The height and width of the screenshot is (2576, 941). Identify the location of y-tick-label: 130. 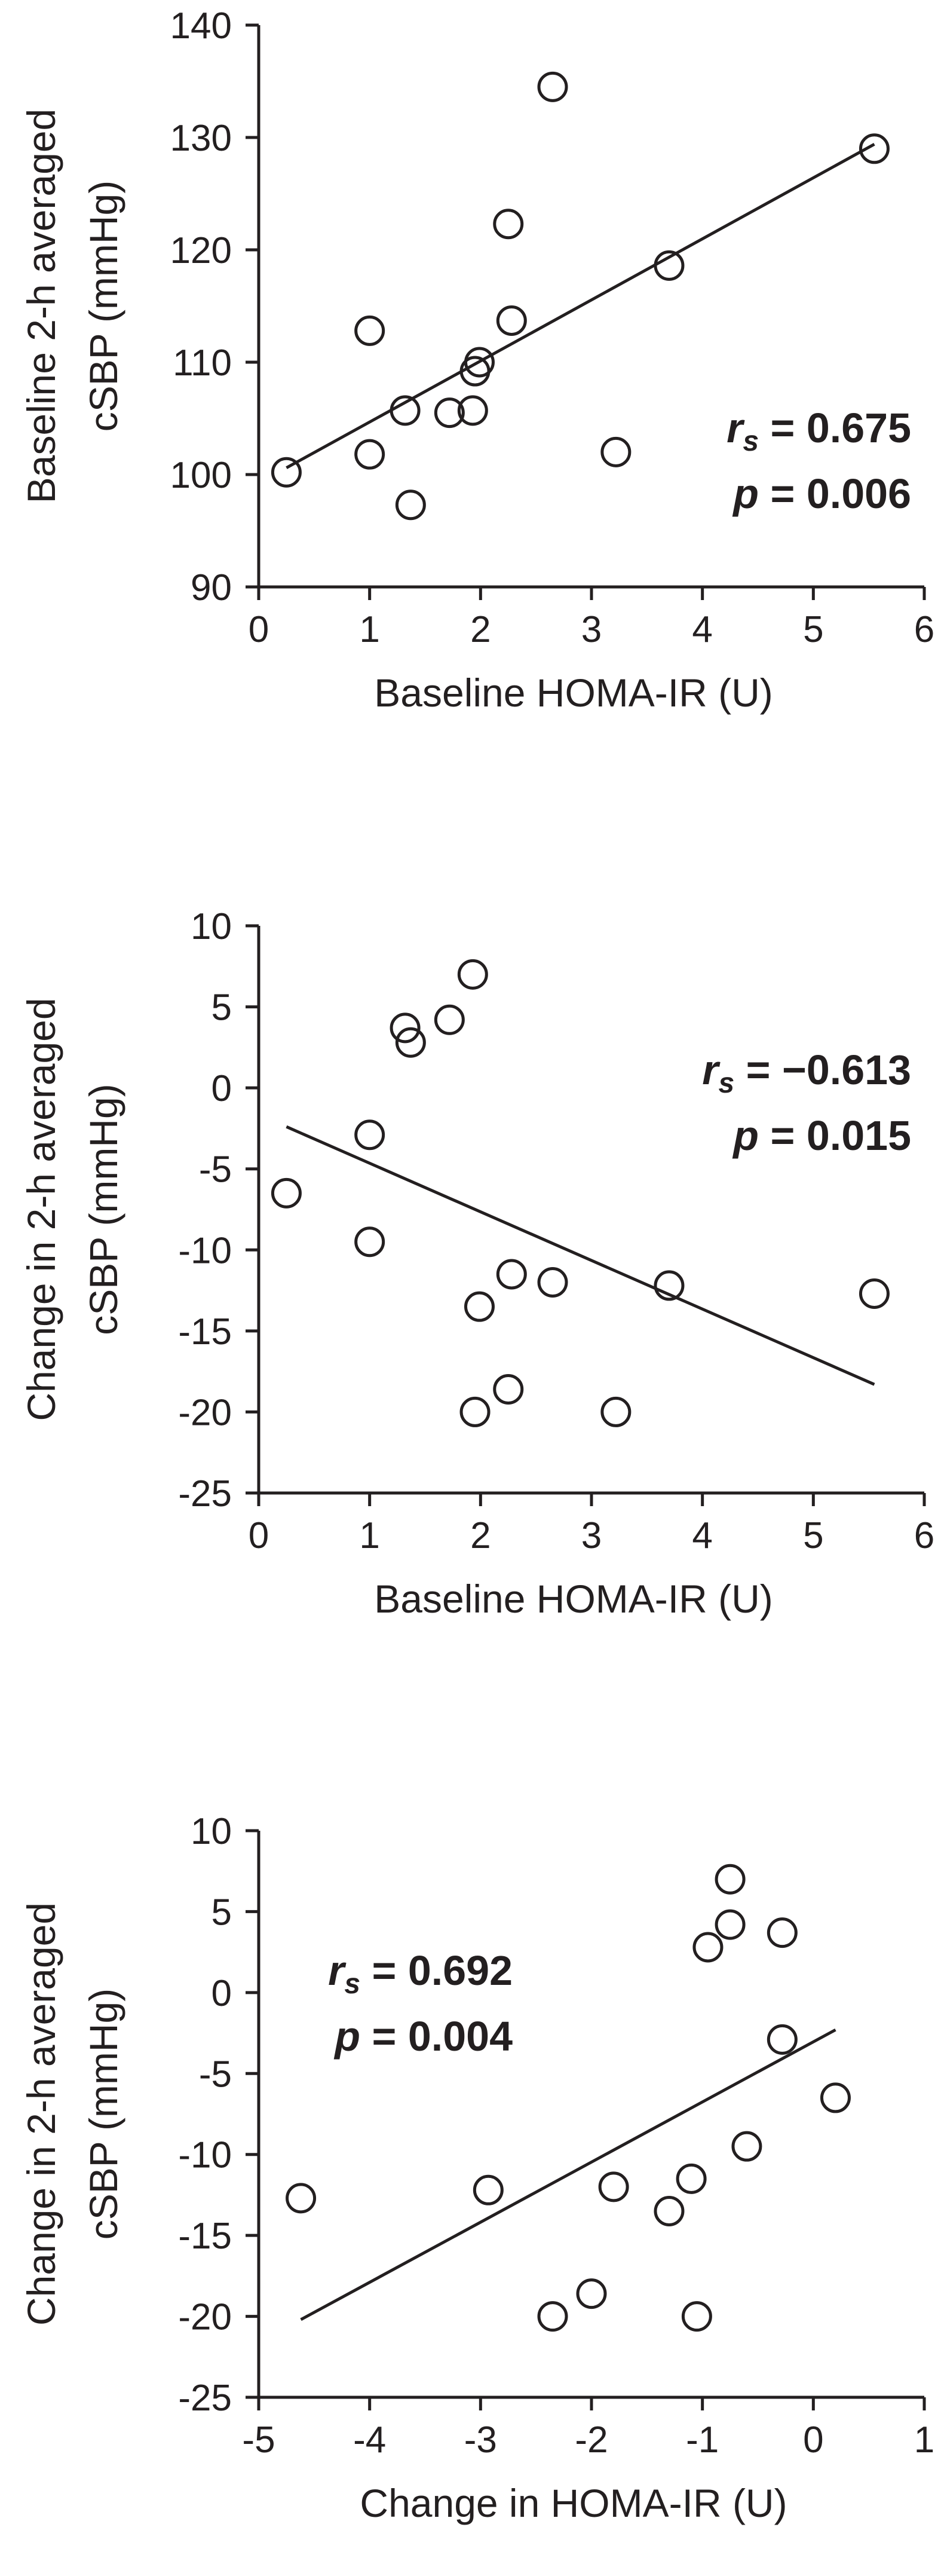
(201, 138).